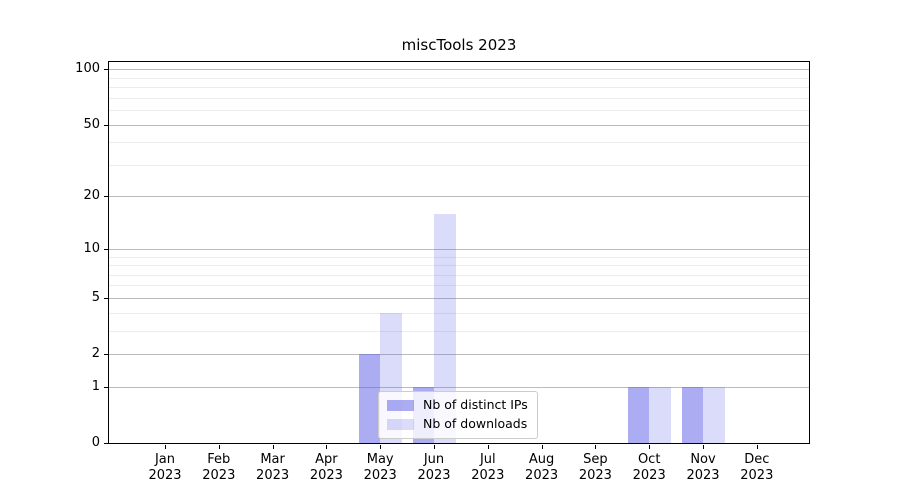 Image resolution: width=900 pixels, height=500 pixels. Describe the element at coordinates (273, 467) in the screenshot. I see `x-tick-label-mar: Mar 2023` at that location.